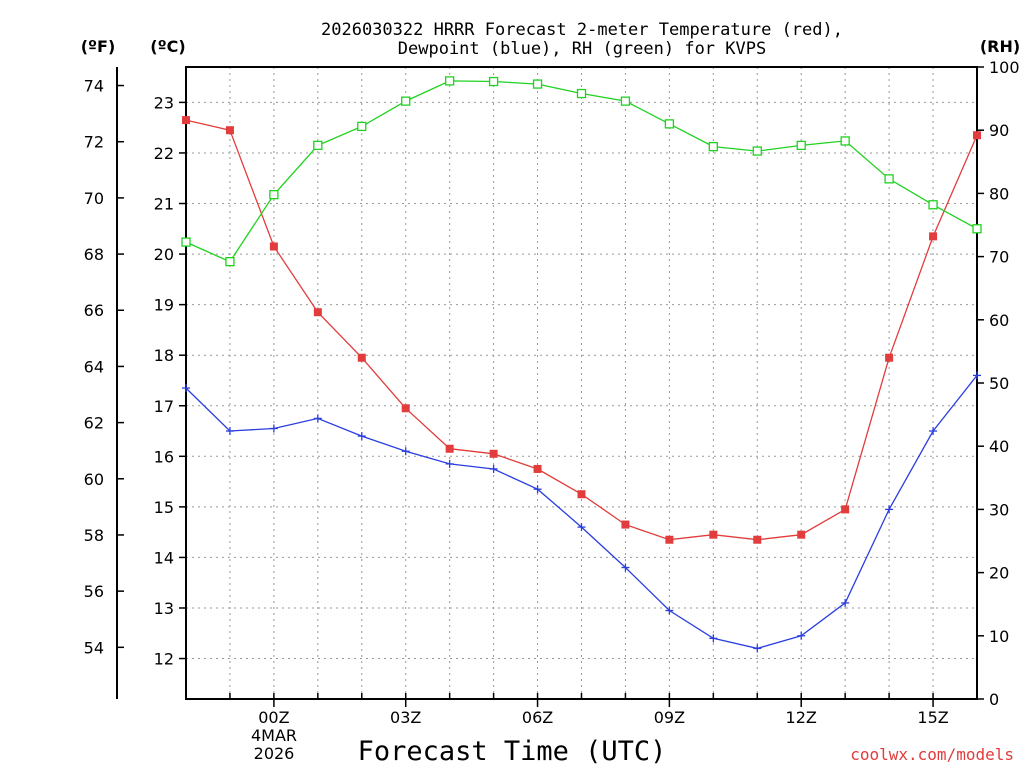  Describe the element at coordinates (999, 446) in the screenshot. I see `rh-tick-label: 40` at that location.